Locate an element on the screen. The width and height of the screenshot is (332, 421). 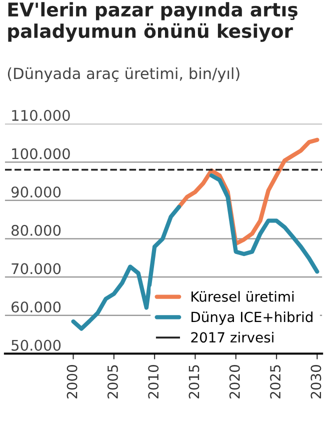
legend-label: Küresel üretimi is located at coordinates (243, 296).